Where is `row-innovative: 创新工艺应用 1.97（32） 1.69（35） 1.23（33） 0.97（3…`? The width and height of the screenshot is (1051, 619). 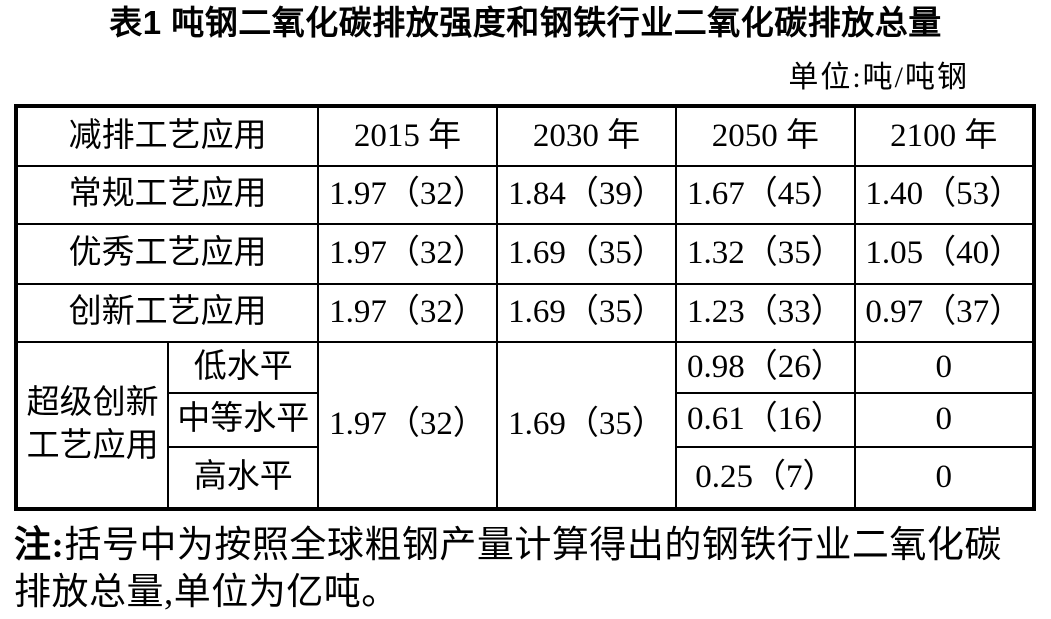 row-innovative: 创新工艺应用 1.97（32） 1.69（35） 1.23（33） 0.97（3… is located at coordinates (525, 312).